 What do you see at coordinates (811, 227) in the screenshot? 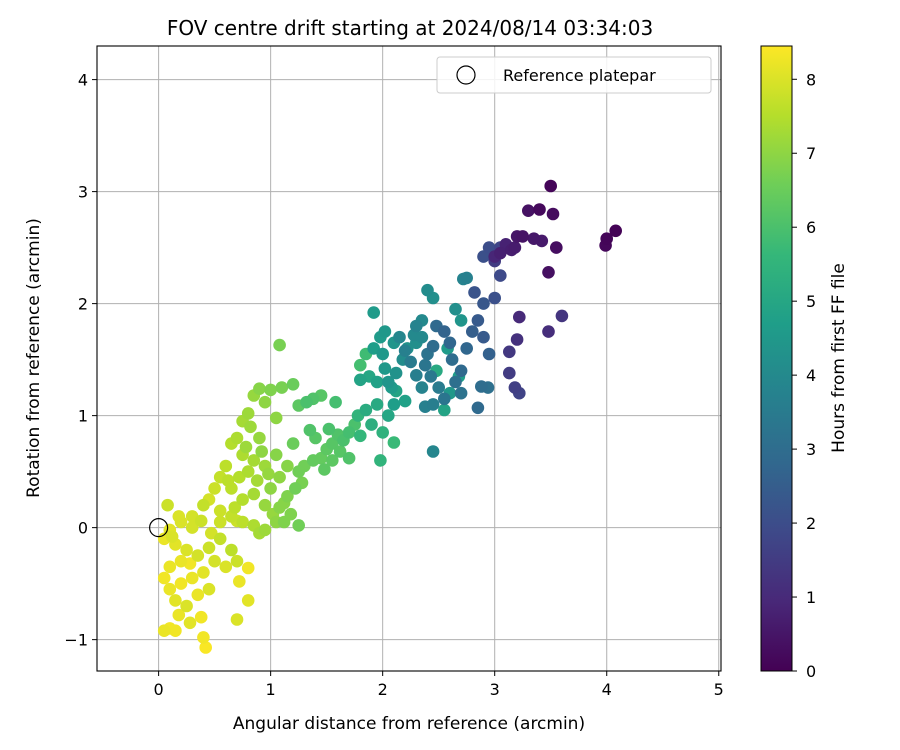
I see `colorbar-tick-label: 6` at bounding box center [811, 227].